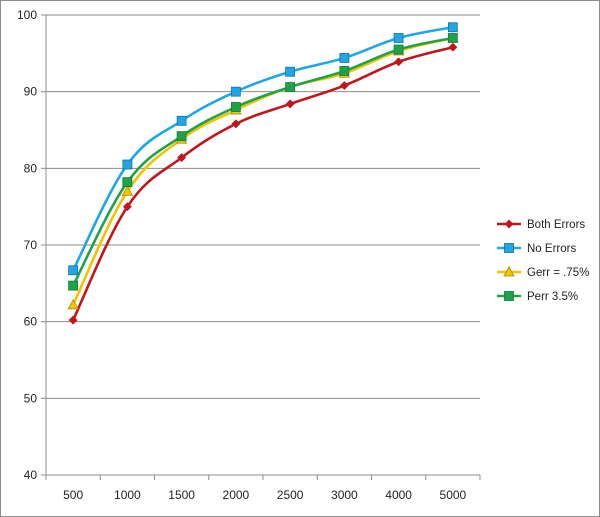 The image size is (600, 517). I want to click on x-tick-labels: 500 1000 1500 2000 2500 3000 4000 5000, so click(264, 495).